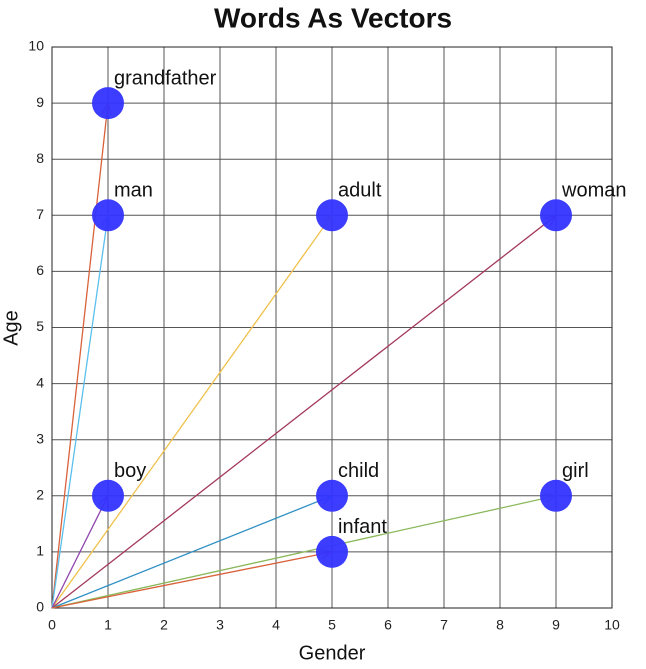 This screenshot has height=669, width=646. Describe the element at coordinates (130, 471) in the screenshot. I see `word-label: boy` at that location.